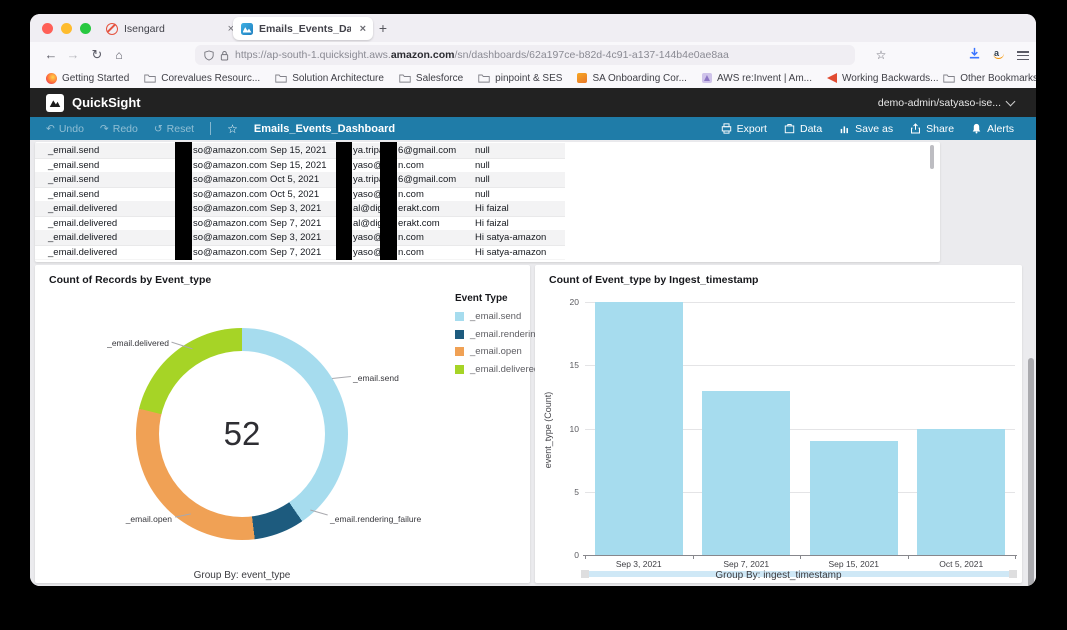 This screenshot has height=630, width=1067. Describe the element at coordinates (242, 434) in the screenshot. I see `donut-ring: 52` at that location.